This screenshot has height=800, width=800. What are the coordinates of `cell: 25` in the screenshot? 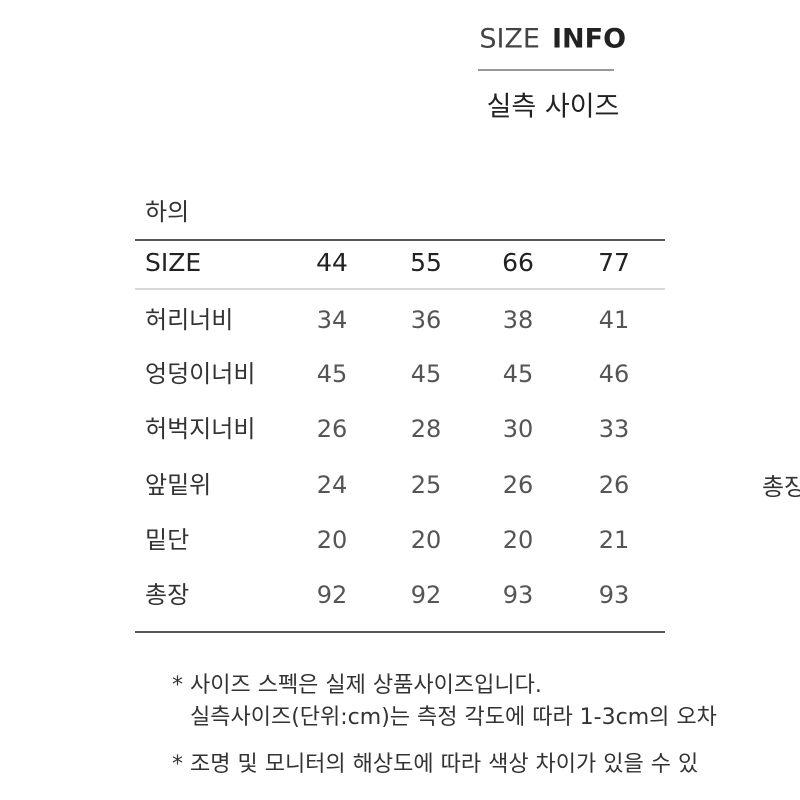 It's located at (426, 485).